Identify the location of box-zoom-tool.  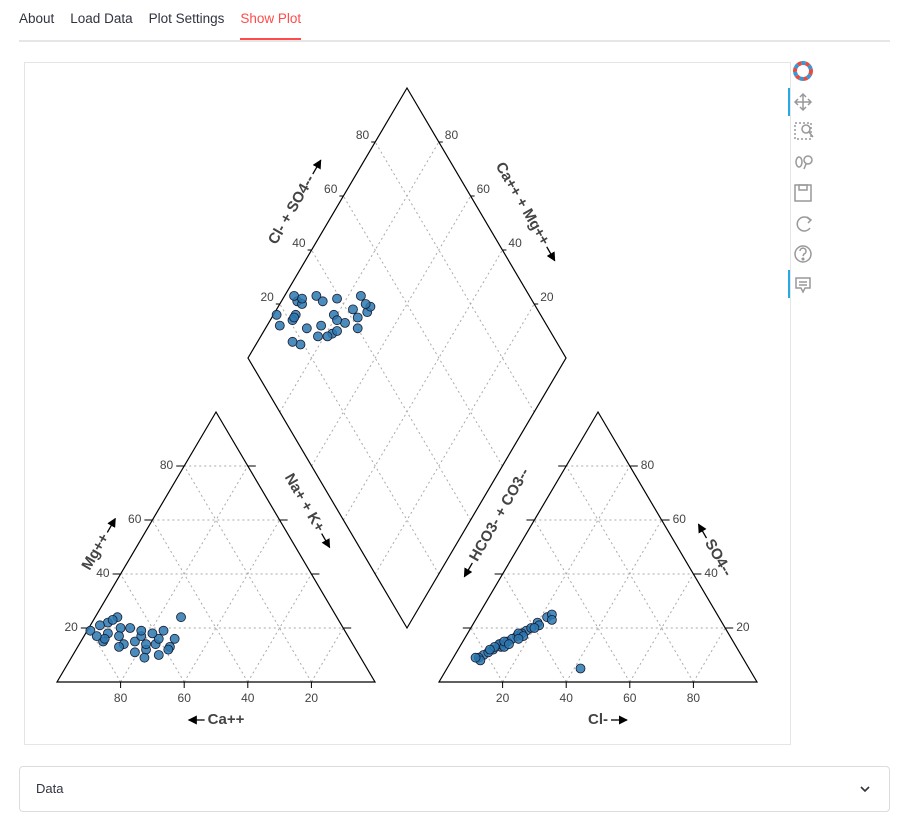
(804, 131).